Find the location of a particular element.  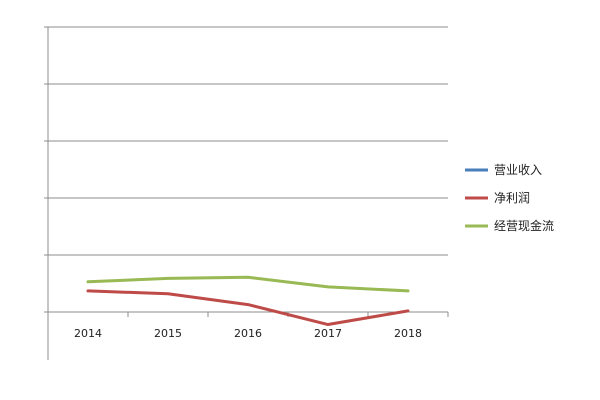

legend-label: 经营现金流 is located at coordinates (524, 225).